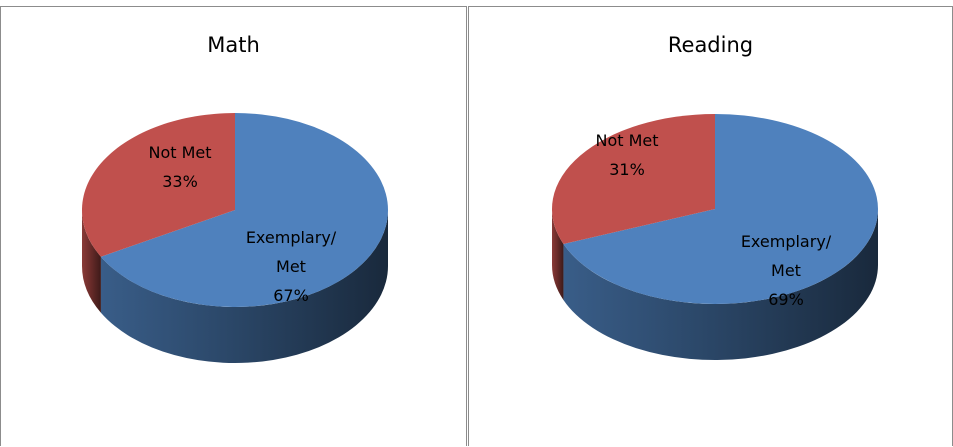 This screenshot has height=447, width=953. Describe the element at coordinates (627, 169) in the screenshot. I see `slice-value-label: 31%` at that location.